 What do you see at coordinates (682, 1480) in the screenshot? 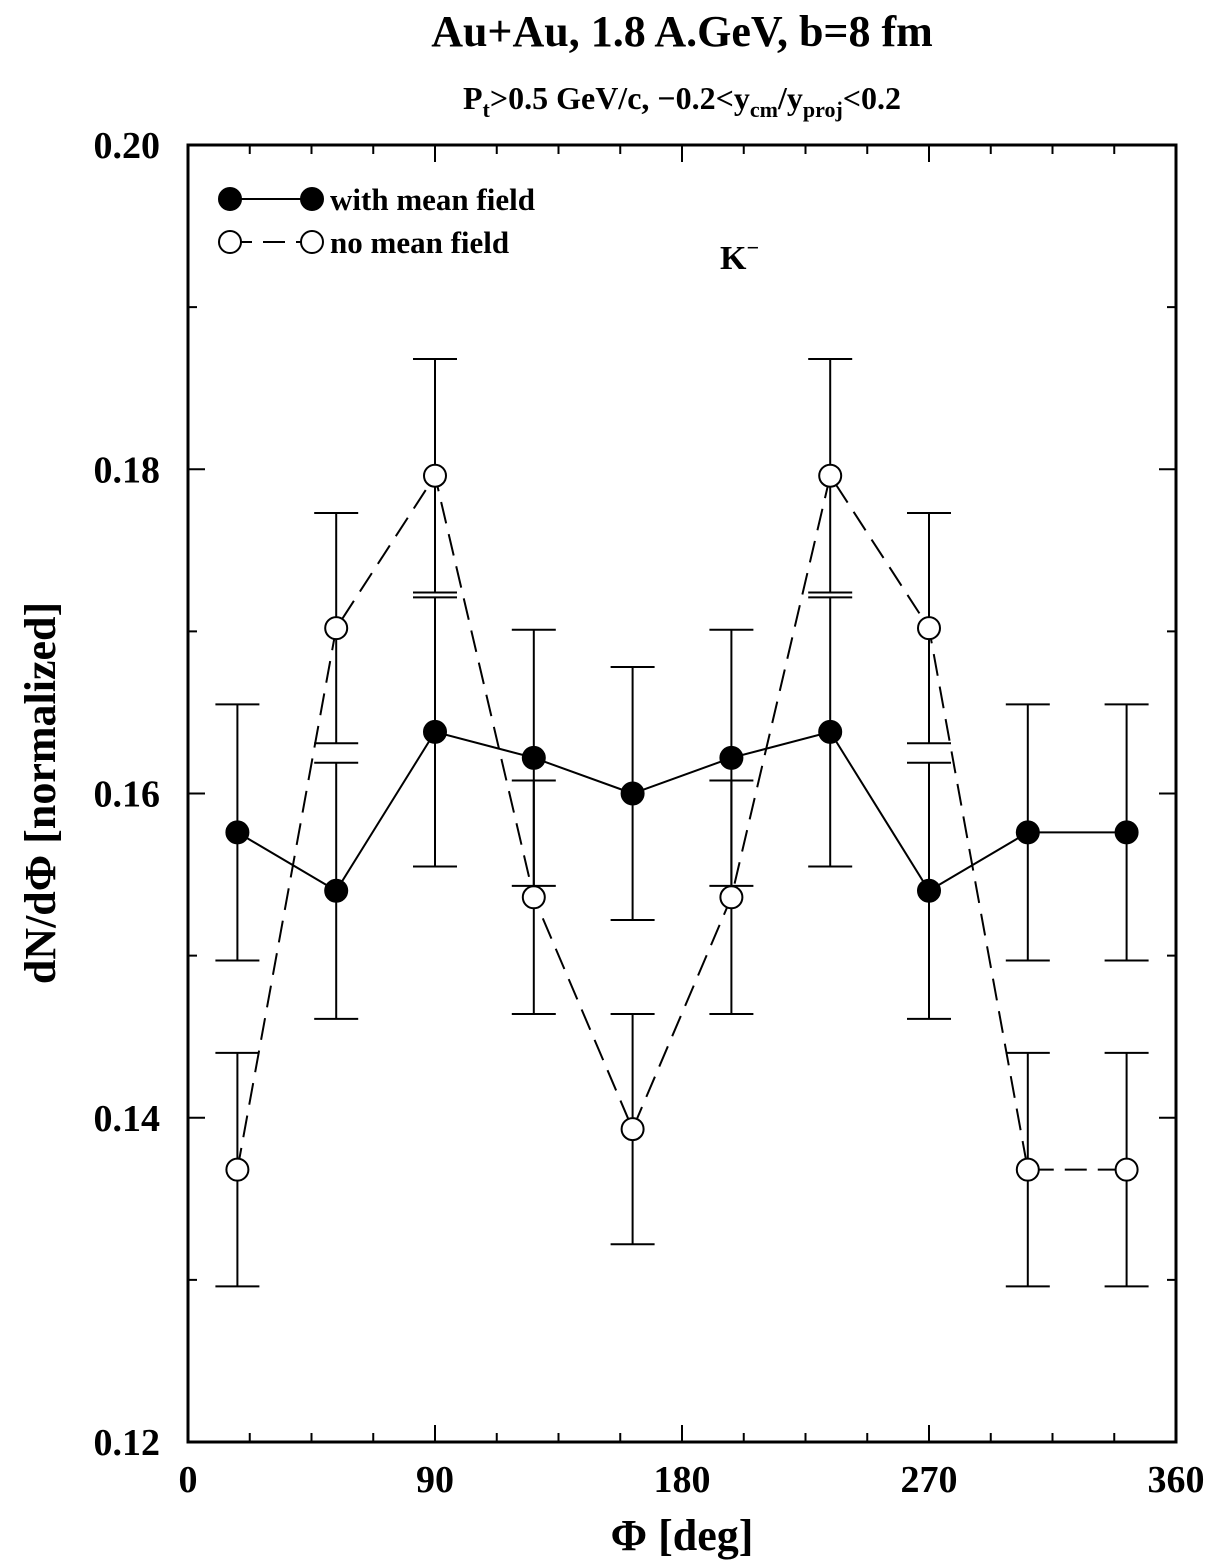
I see `x-tick-label: 180` at bounding box center [682, 1480].